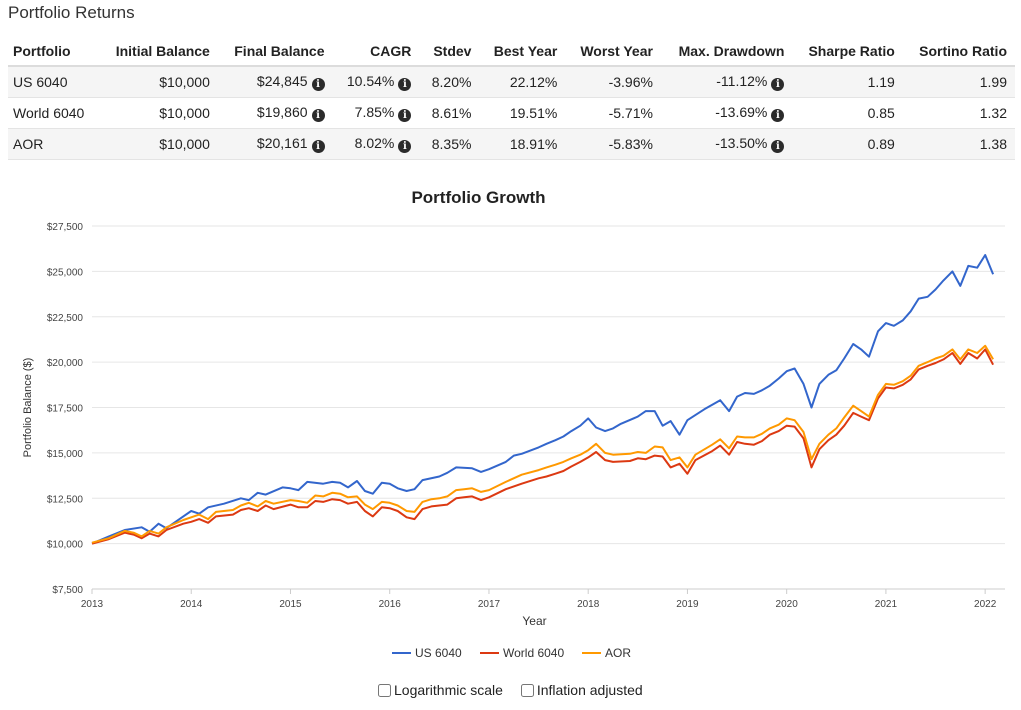  Describe the element at coordinates (613, 144) in the screenshot. I see `worst-year: -5.83%` at that location.